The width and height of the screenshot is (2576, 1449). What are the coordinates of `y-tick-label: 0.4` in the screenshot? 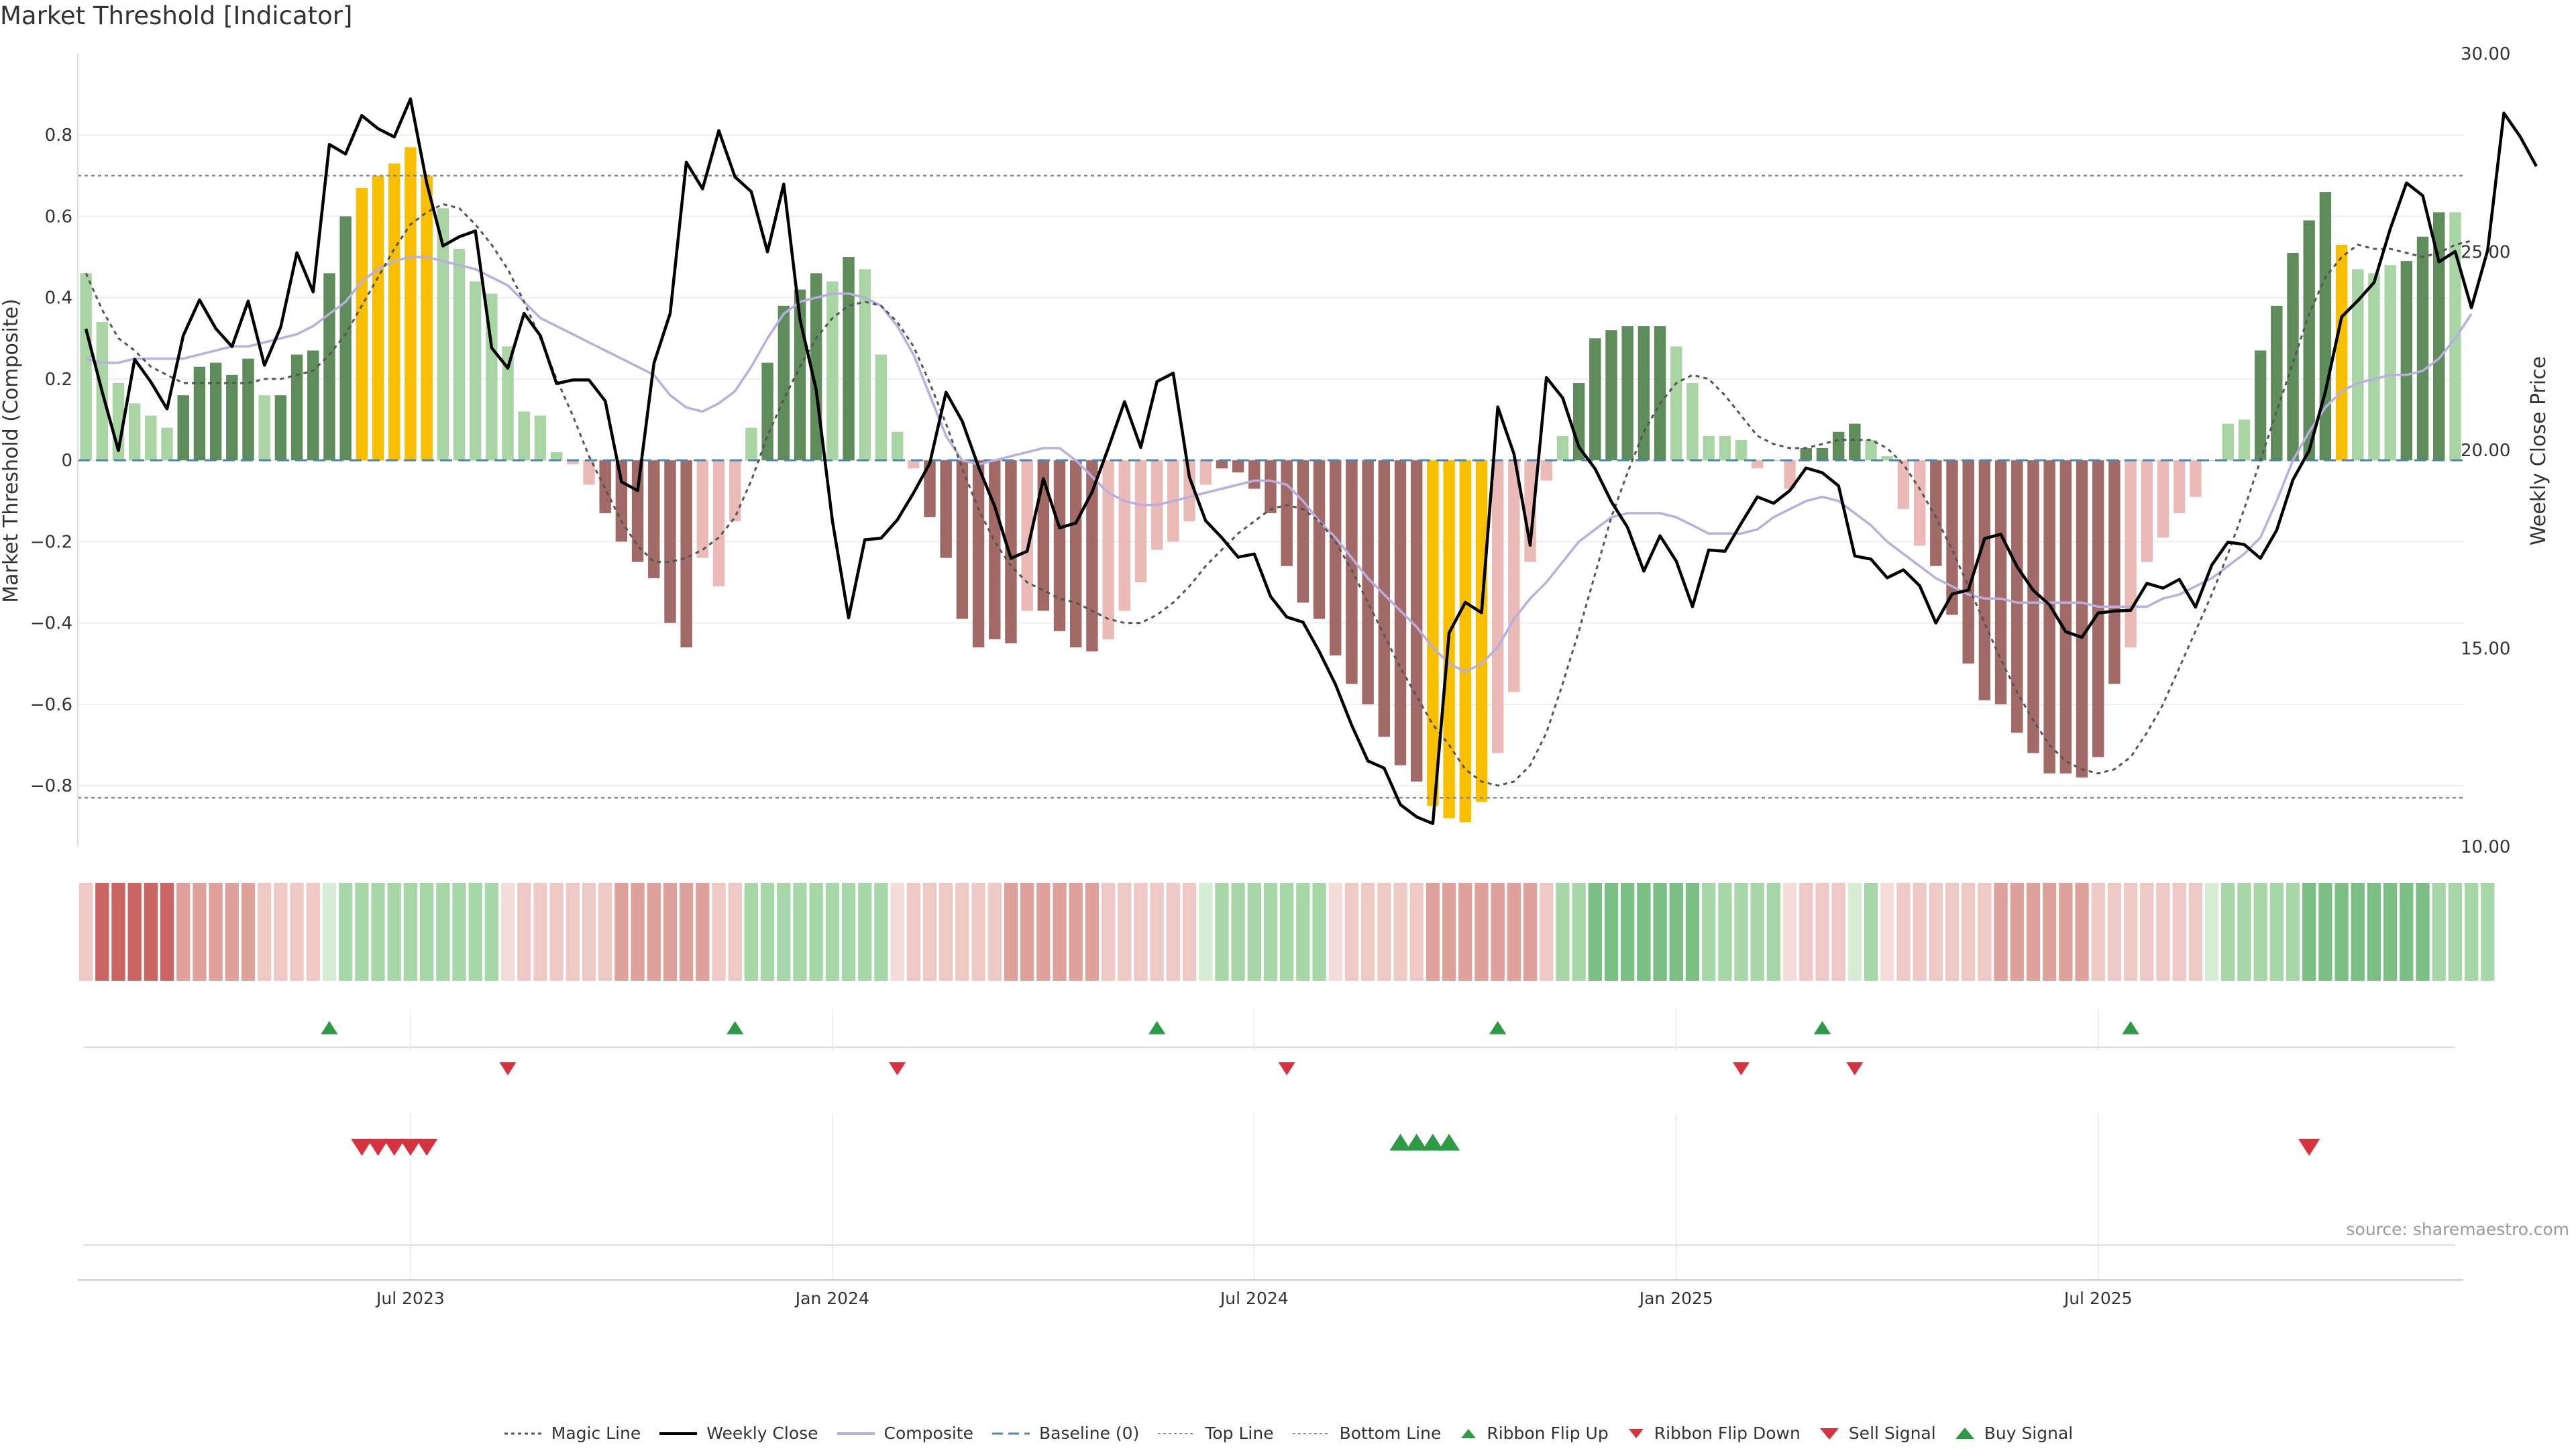 It's located at (58, 298).